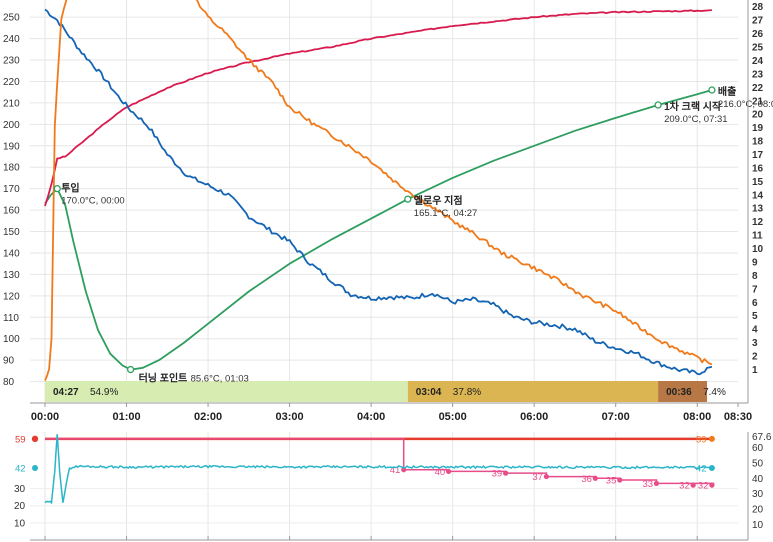  I want to click on y-right-tick-label: 8, so click(755, 276).